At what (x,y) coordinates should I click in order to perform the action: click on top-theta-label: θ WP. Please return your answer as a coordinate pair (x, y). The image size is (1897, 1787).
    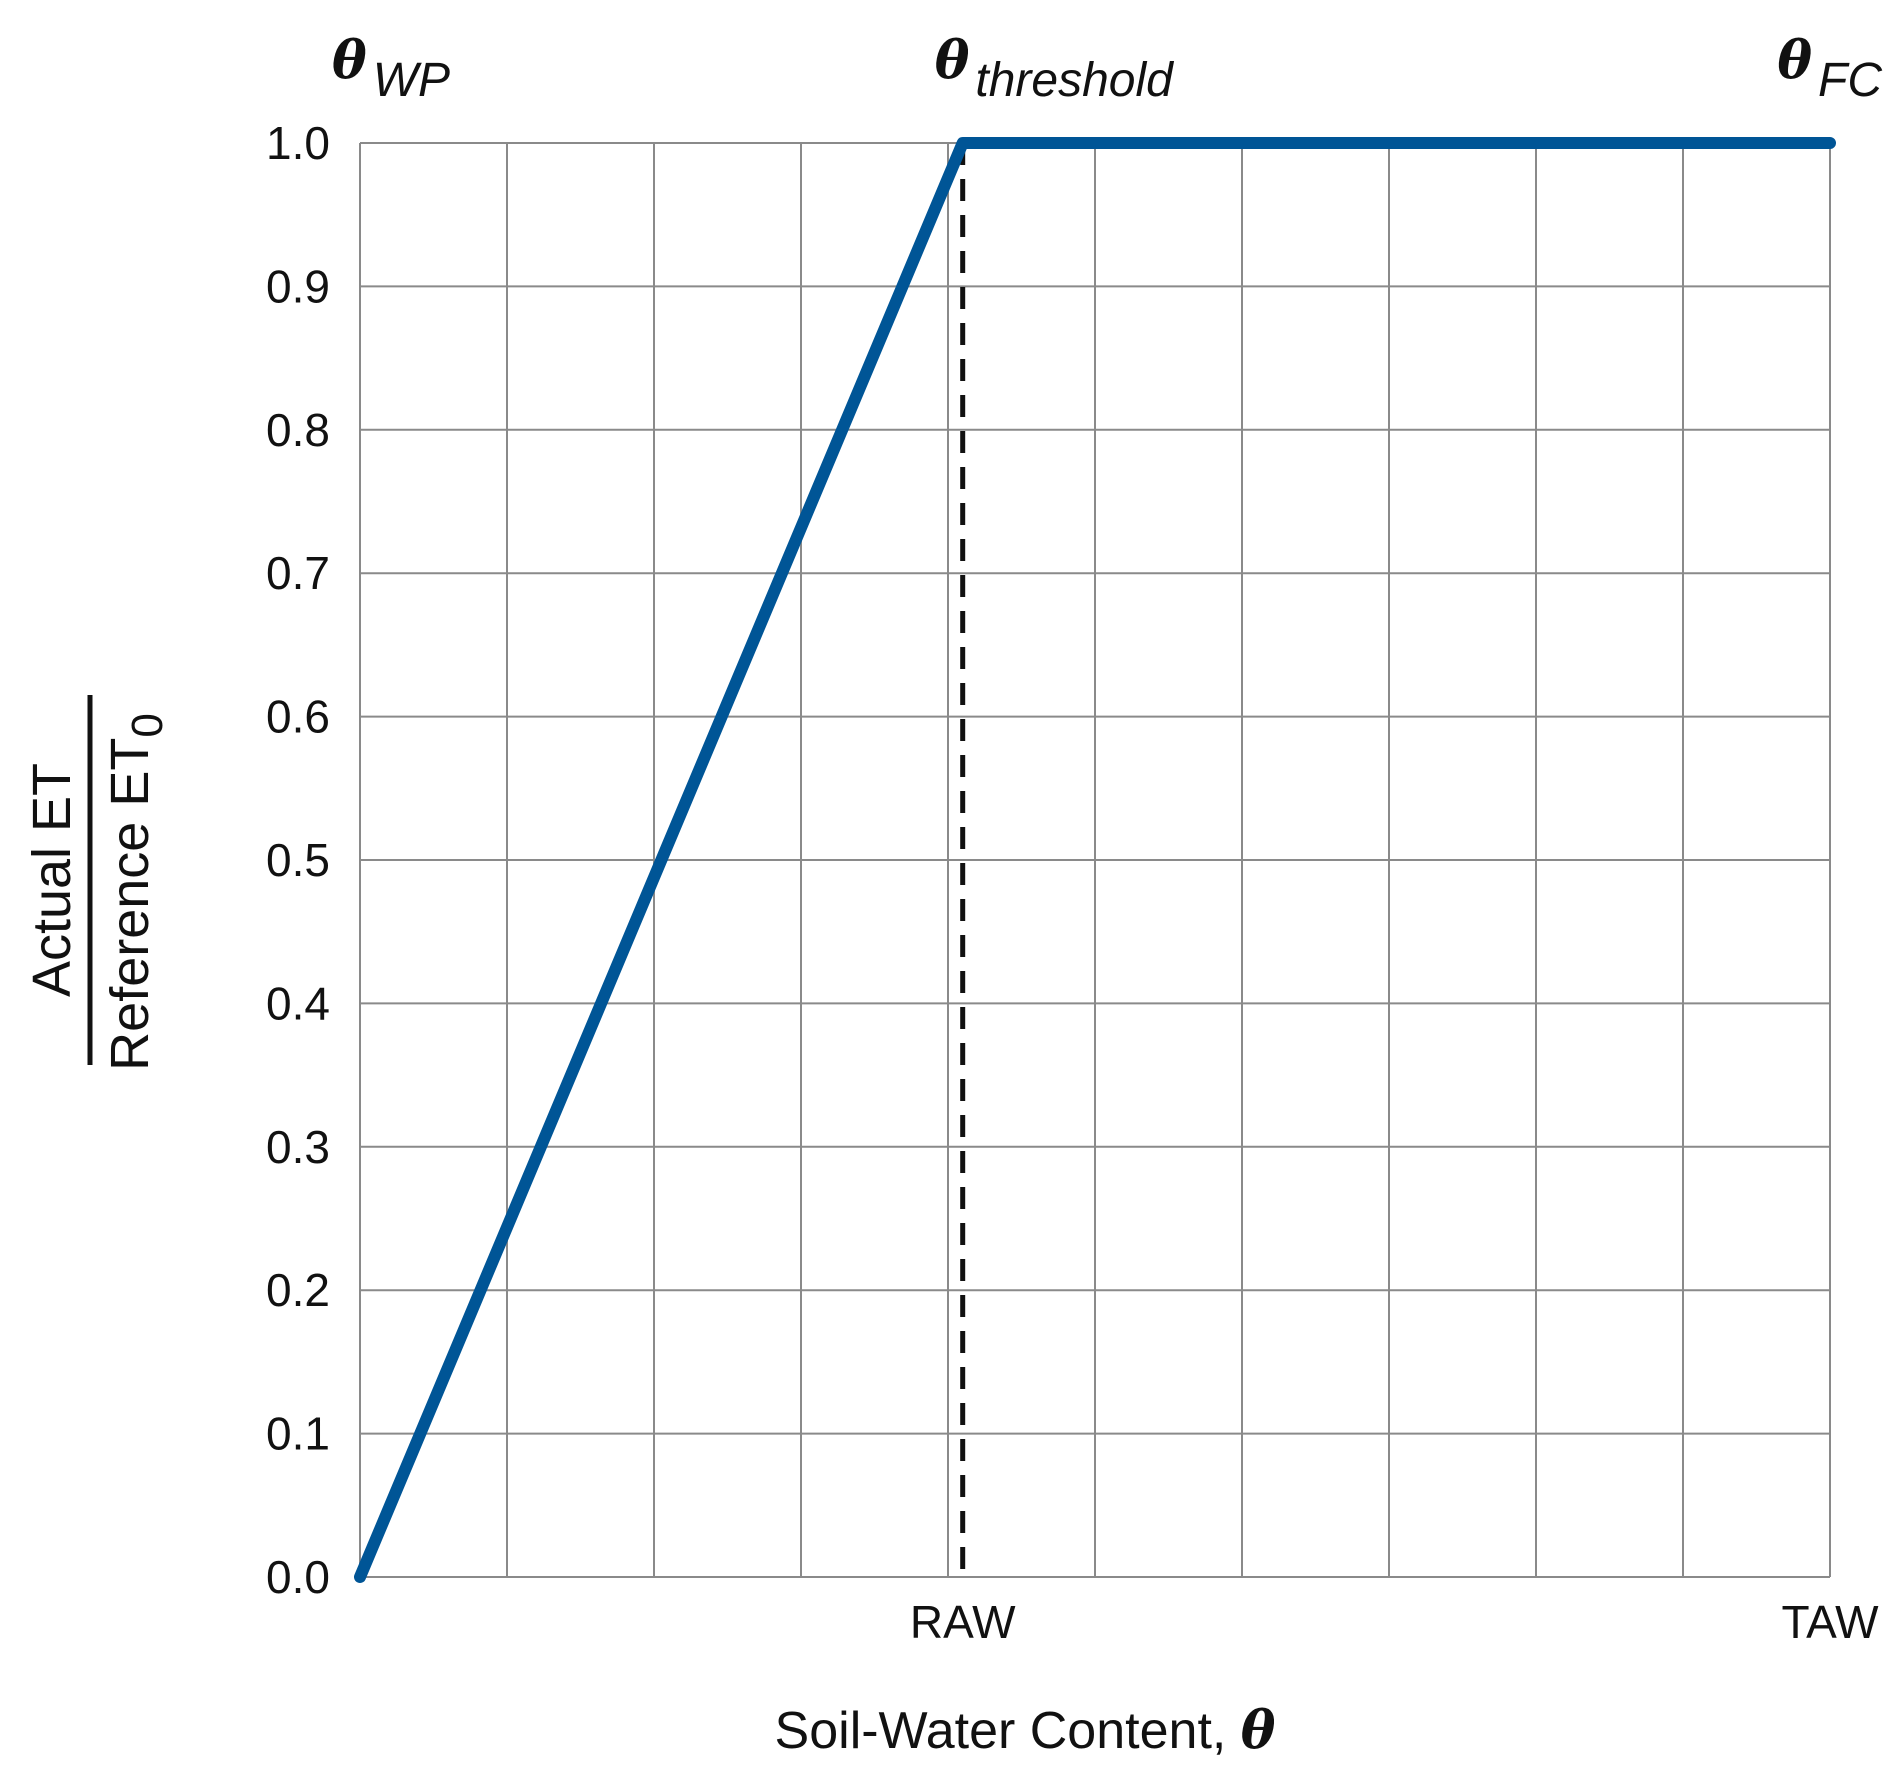
    Looking at the image, I should click on (391, 68).